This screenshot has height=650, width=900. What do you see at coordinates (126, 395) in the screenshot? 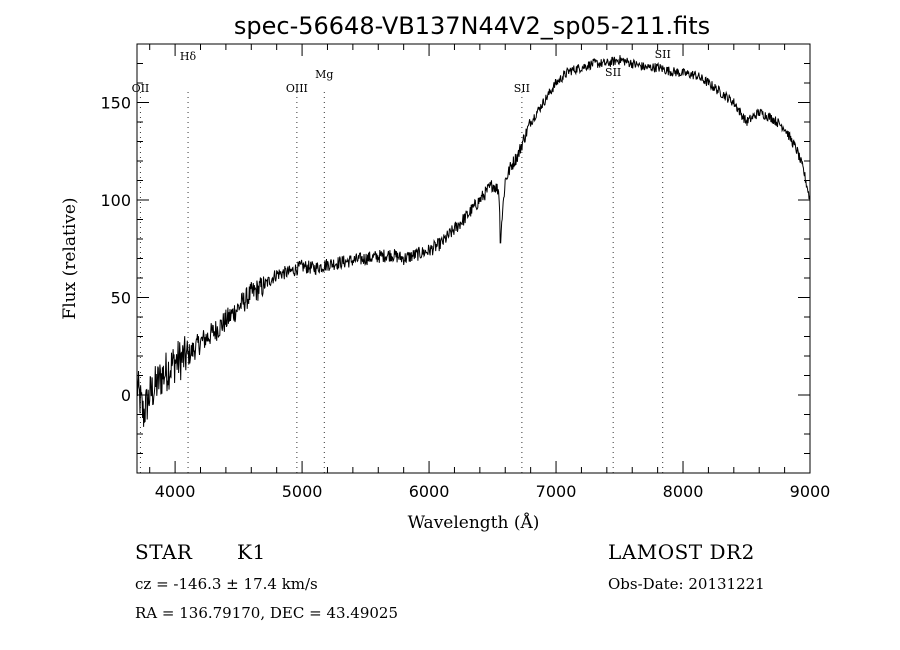
I see `y-tick-label: 0` at bounding box center [126, 395].